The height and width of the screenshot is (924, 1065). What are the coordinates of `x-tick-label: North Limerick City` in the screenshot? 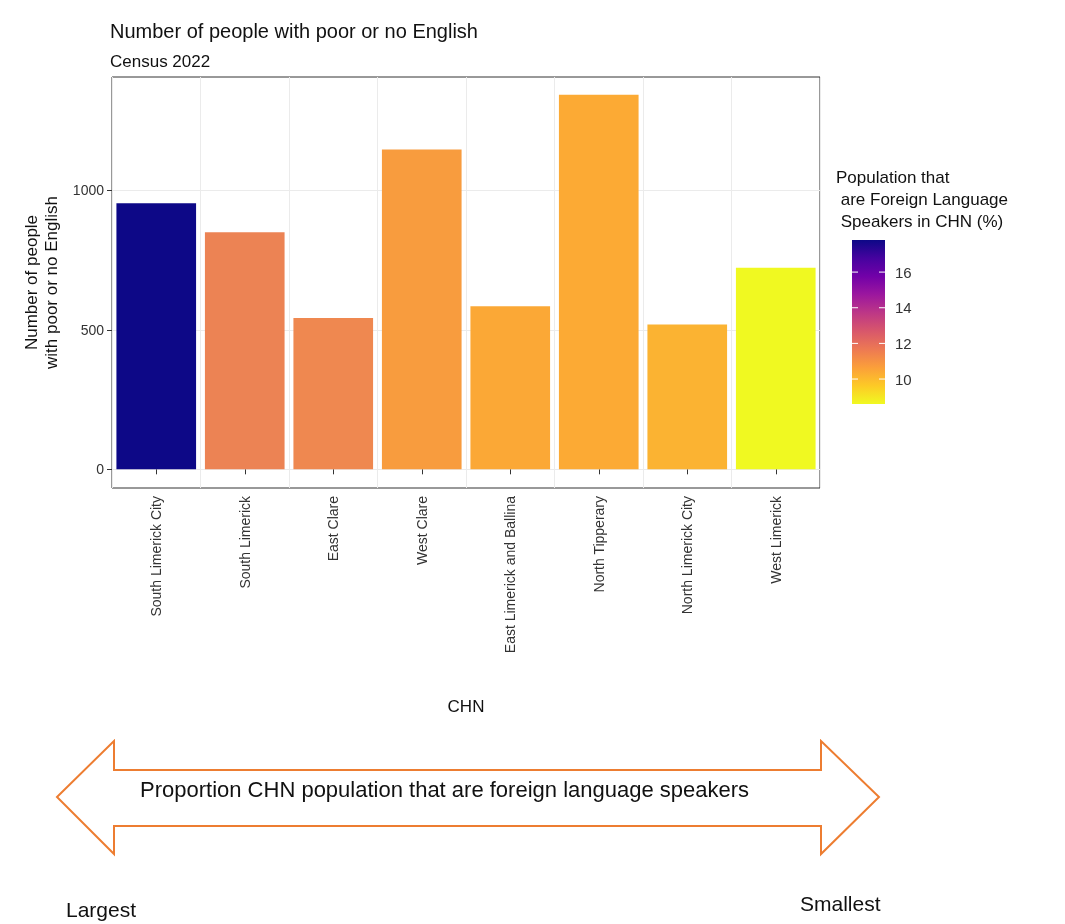 It's located at (687, 555).